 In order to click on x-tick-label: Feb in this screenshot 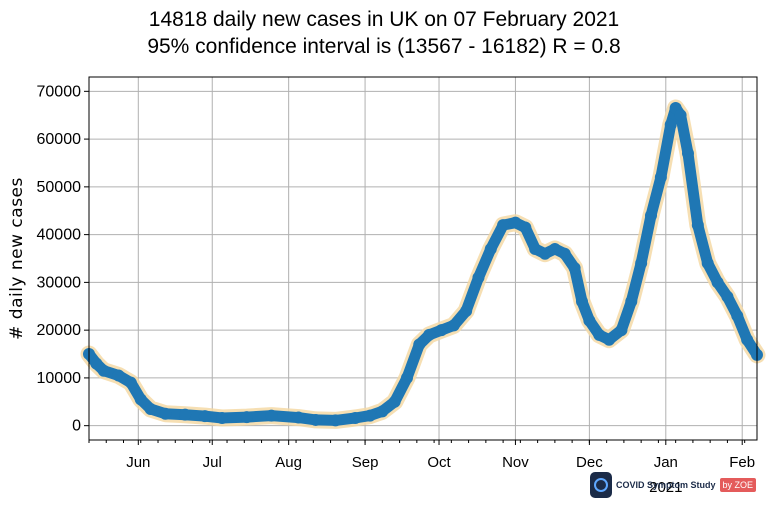, I will do `click(742, 462)`.